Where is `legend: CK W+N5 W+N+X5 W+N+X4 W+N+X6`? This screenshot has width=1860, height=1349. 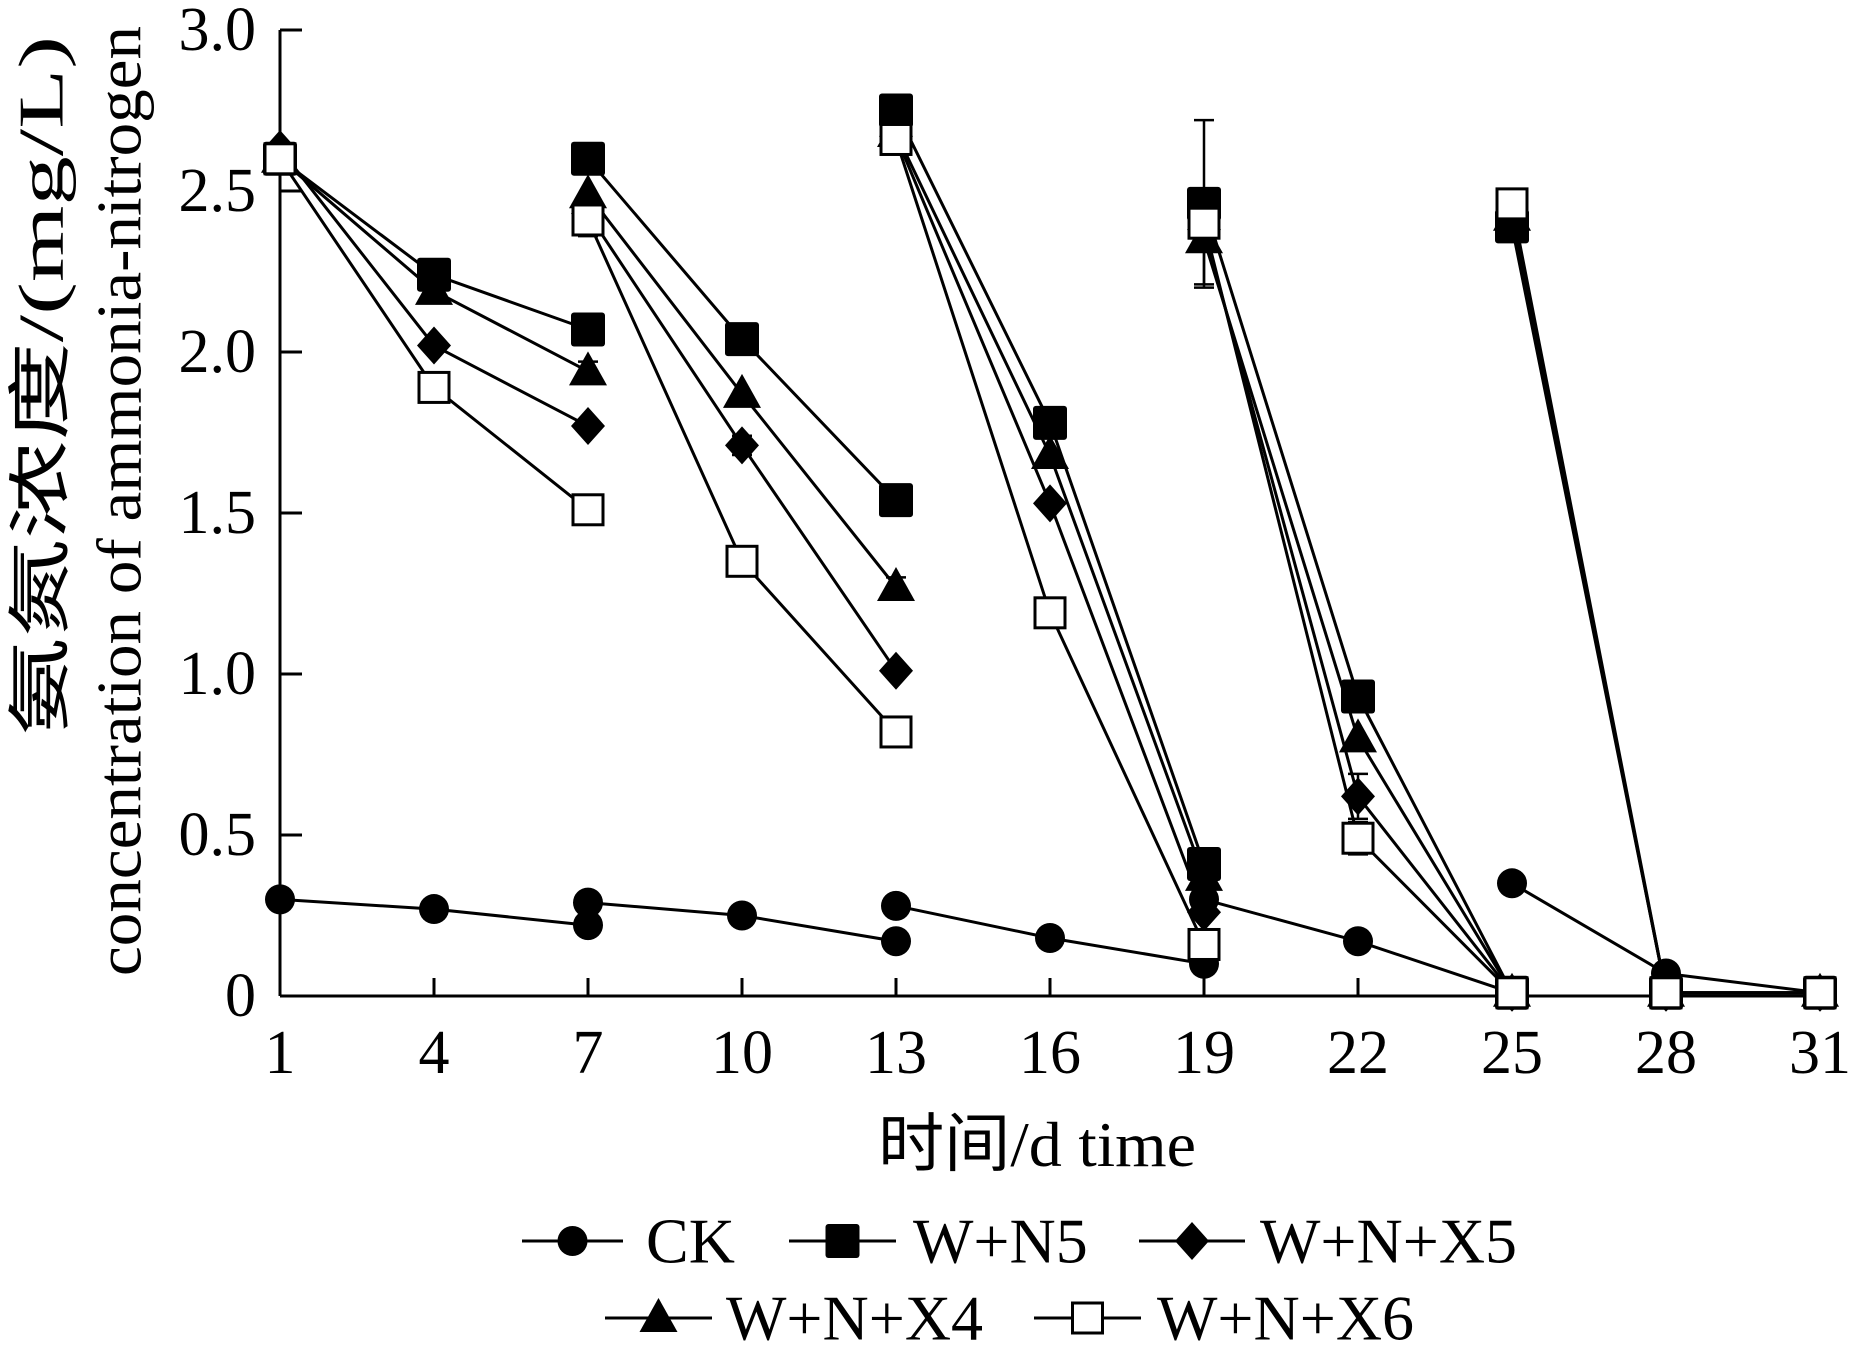
legend: CK W+N5 W+N+X5 W+N+X4 W+N+X6 is located at coordinates (1019, 1277).